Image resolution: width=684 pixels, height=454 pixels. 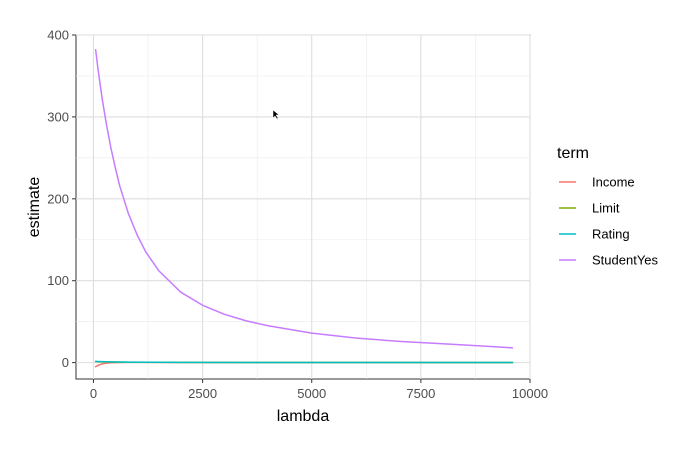 What do you see at coordinates (58, 35) in the screenshot?
I see `y-tick-label: 400` at bounding box center [58, 35].